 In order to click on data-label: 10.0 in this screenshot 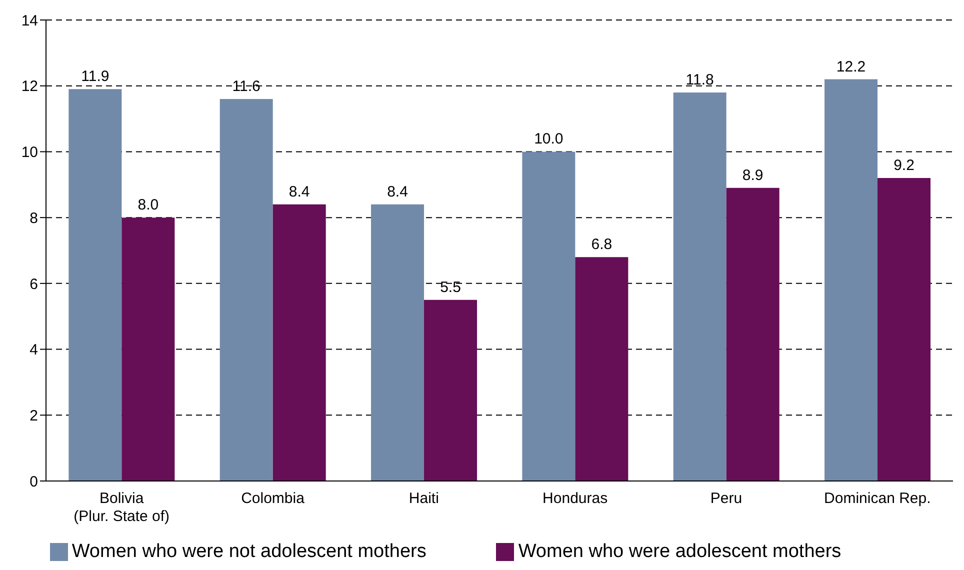, I will do `click(549, 139)`.